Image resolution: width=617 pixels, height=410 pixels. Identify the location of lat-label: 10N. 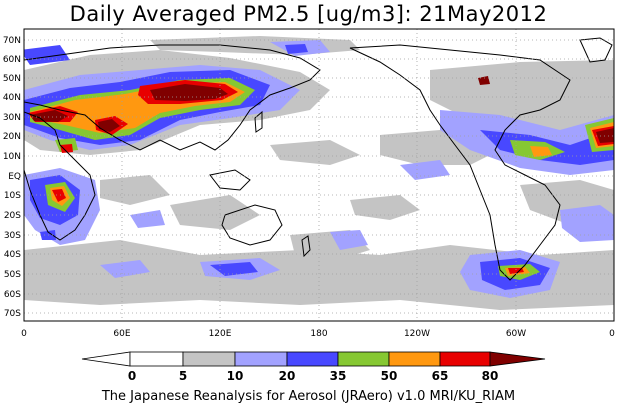
(12, 157).